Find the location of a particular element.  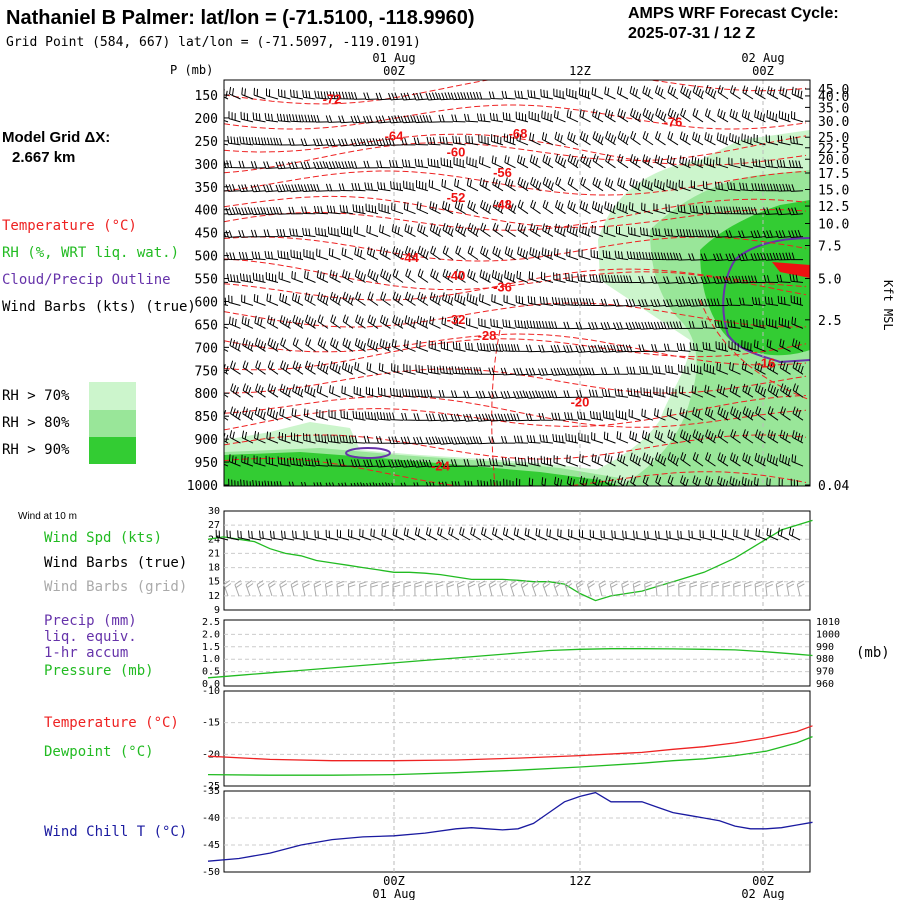

pressure-label: Pressure (mb) is located at coordinates (99, 671).